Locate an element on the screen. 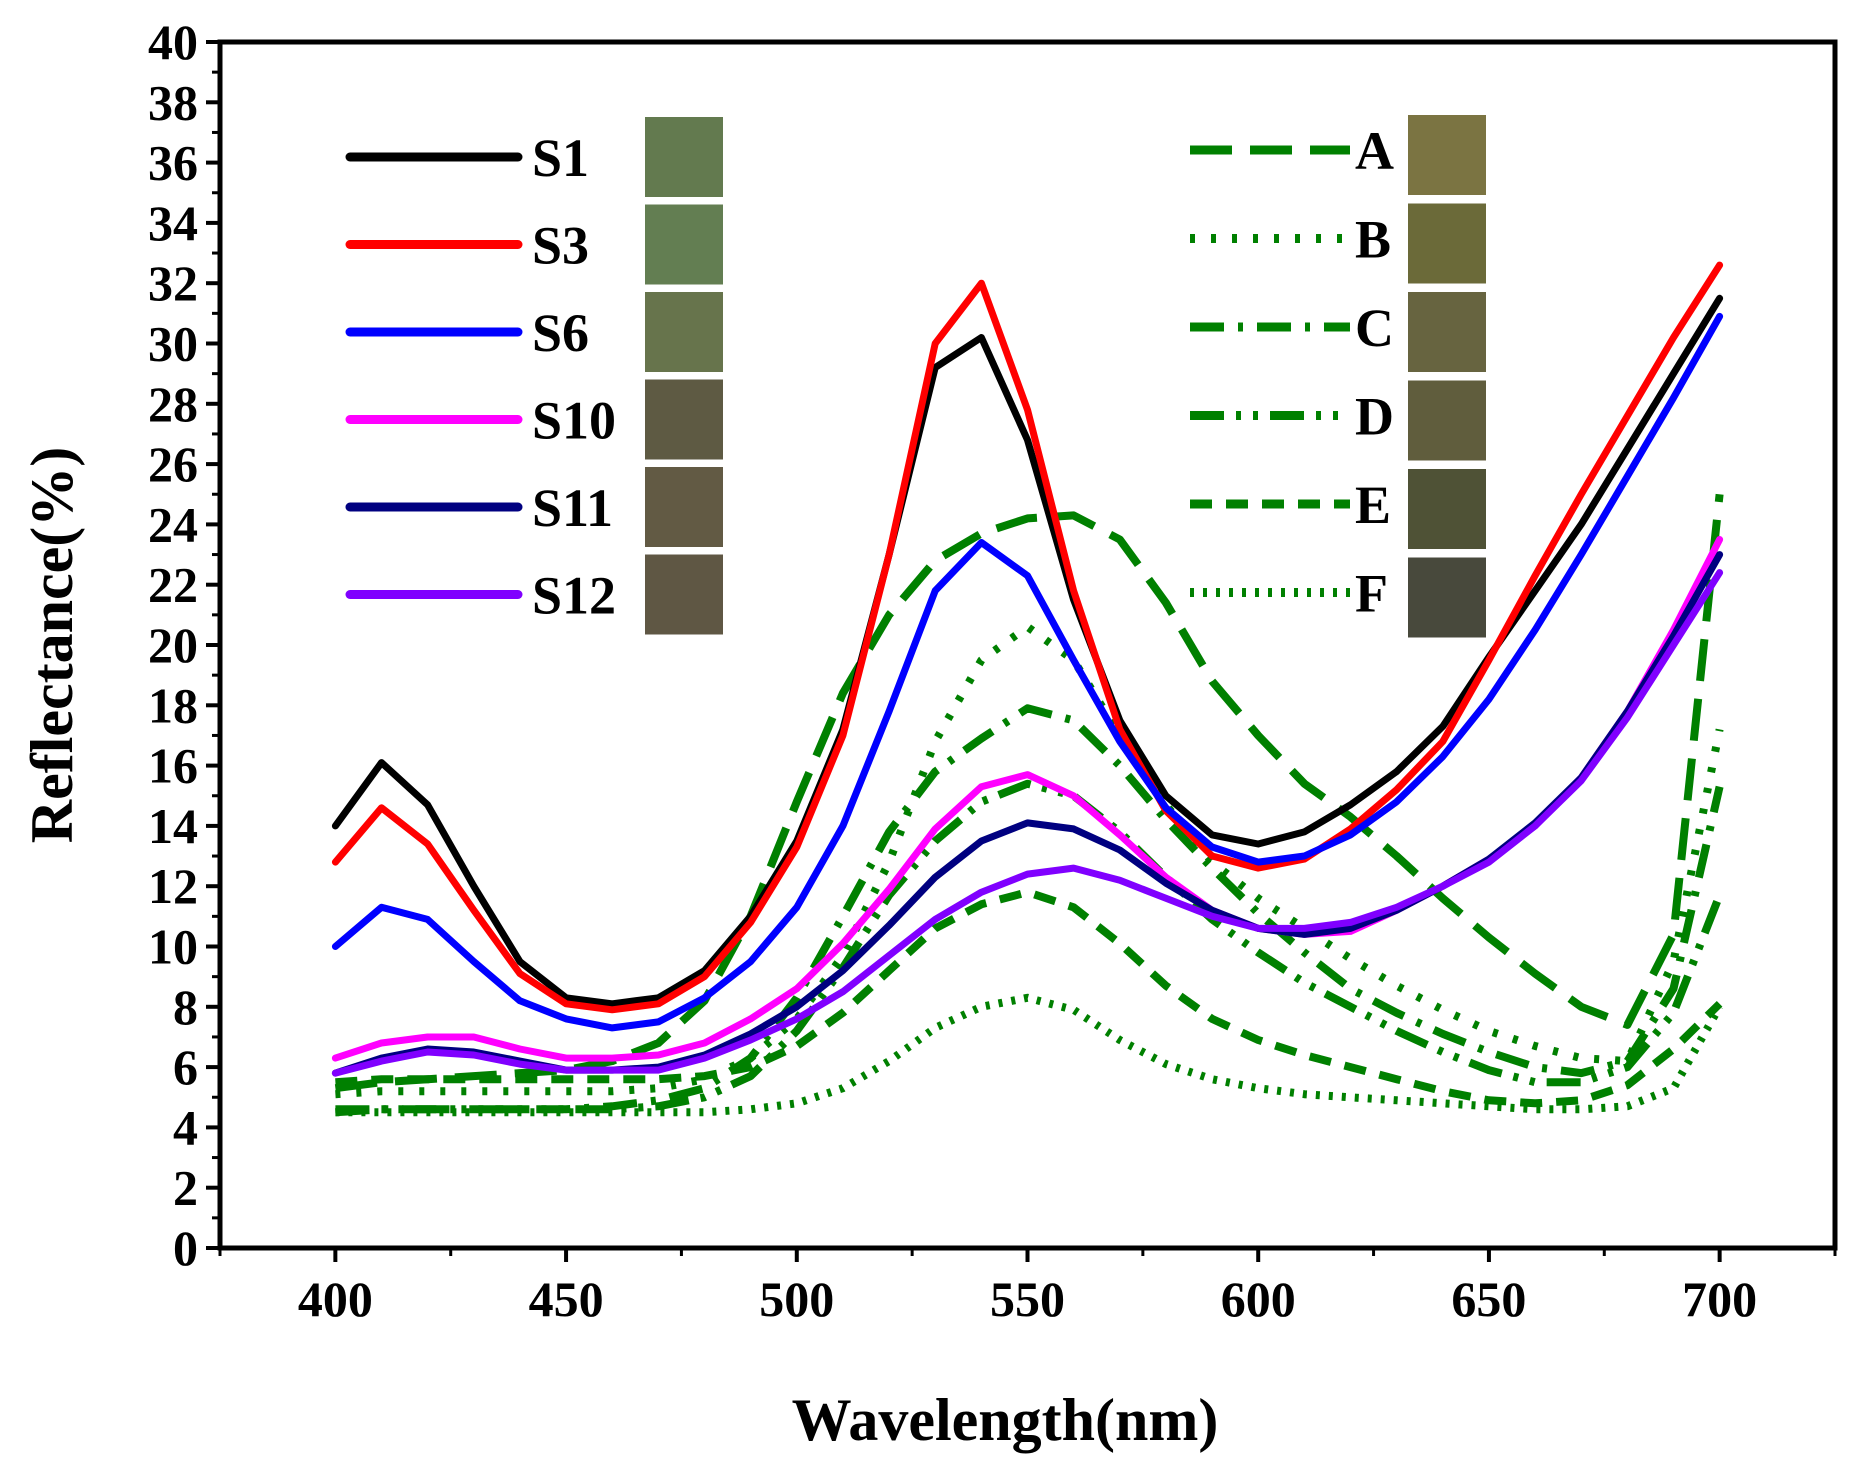 The width and height of the screenshot is (1855, 1470). y-tick-label: 40 is located at coordinates (173, 42).